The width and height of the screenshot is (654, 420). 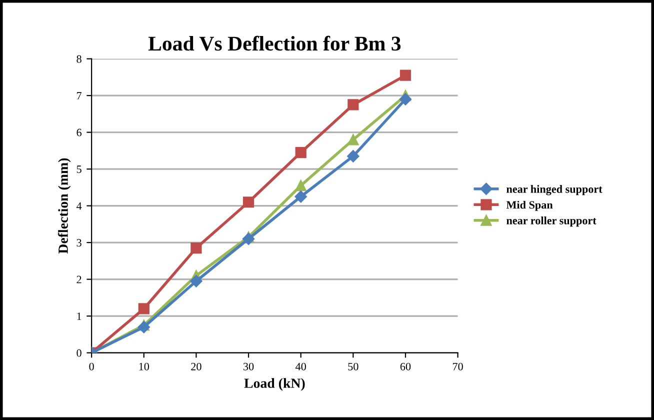 I want to click on y-tick-label: 2, so click(x=79, y=280).